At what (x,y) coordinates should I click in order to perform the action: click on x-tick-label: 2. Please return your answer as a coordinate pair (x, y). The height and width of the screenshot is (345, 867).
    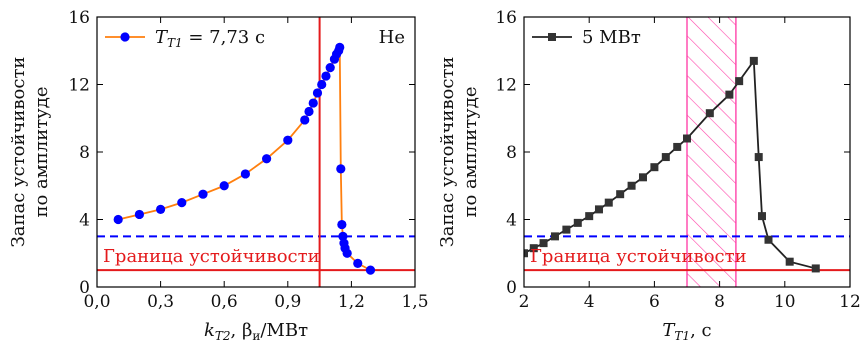
    Looking at the image, I should click on (524, 302).